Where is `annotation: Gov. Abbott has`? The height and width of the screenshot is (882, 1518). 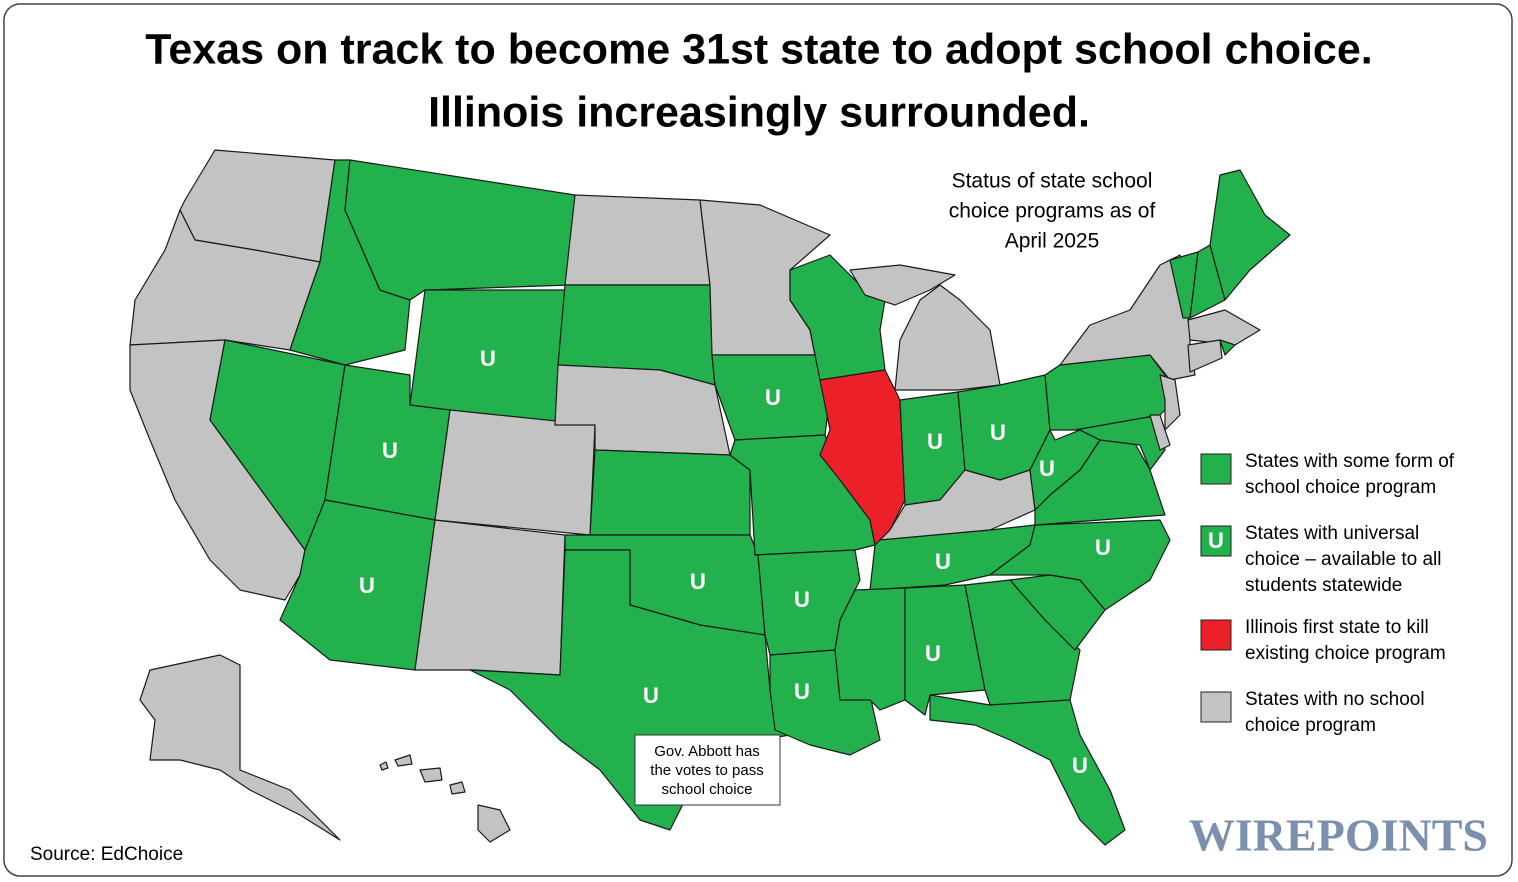 annotation: Gov. Abbott has is located at coordinates (707, 751).